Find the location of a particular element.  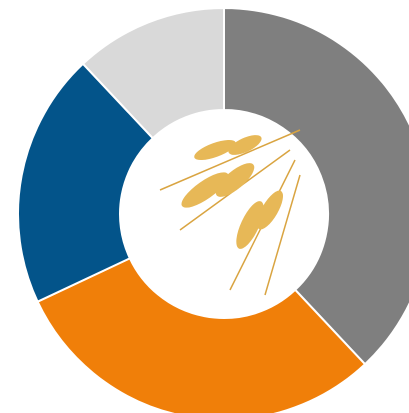

wheat-image is located at coordinates (230, 212).